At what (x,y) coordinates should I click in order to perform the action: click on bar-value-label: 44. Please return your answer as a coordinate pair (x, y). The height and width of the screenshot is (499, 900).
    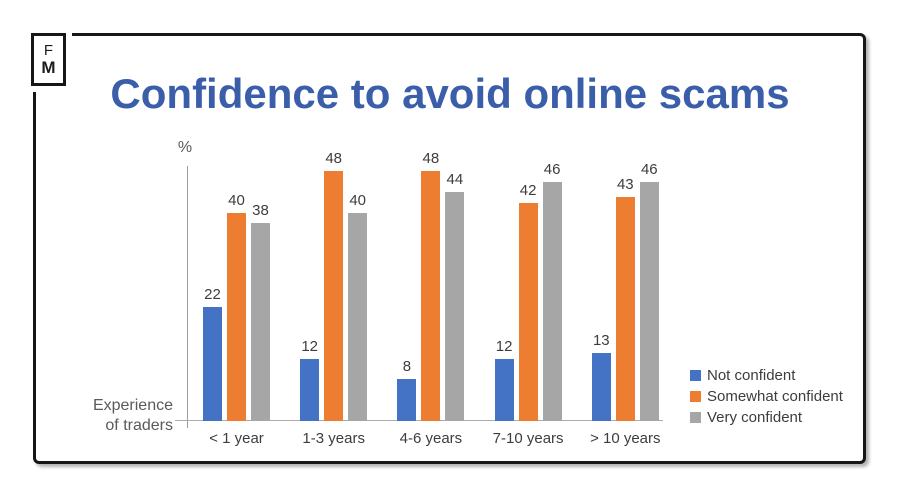
    Looking at the image, I should click on (455, 179).